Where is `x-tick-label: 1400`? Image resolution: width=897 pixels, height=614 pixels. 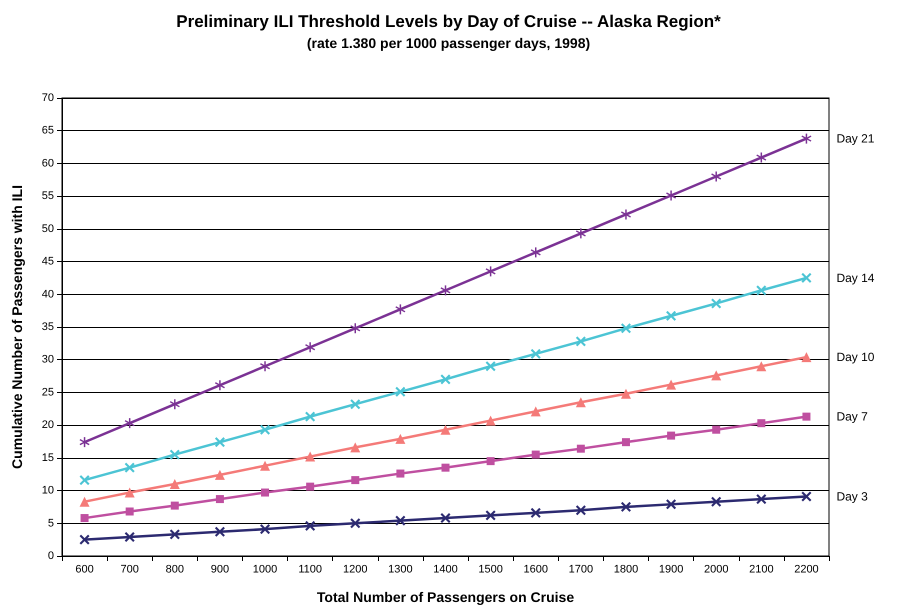
x-tick-label: 1400 is located at coordinates (445, 570).